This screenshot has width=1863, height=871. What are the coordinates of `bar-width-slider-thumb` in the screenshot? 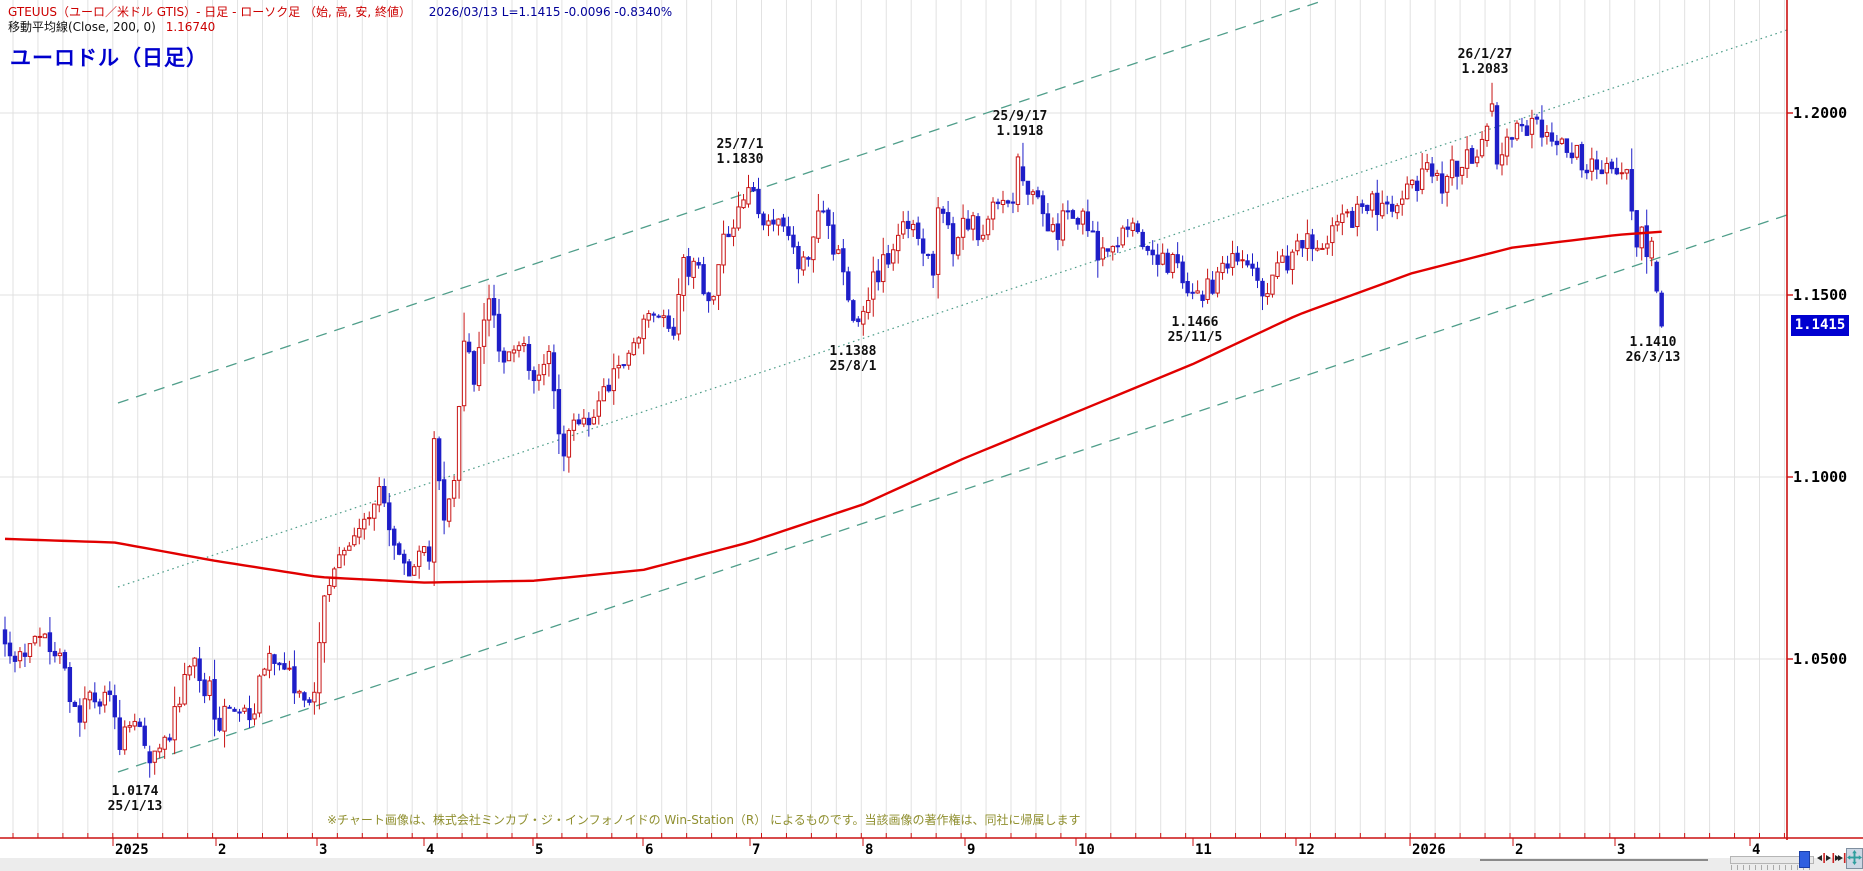 It's located at (1804, 859).